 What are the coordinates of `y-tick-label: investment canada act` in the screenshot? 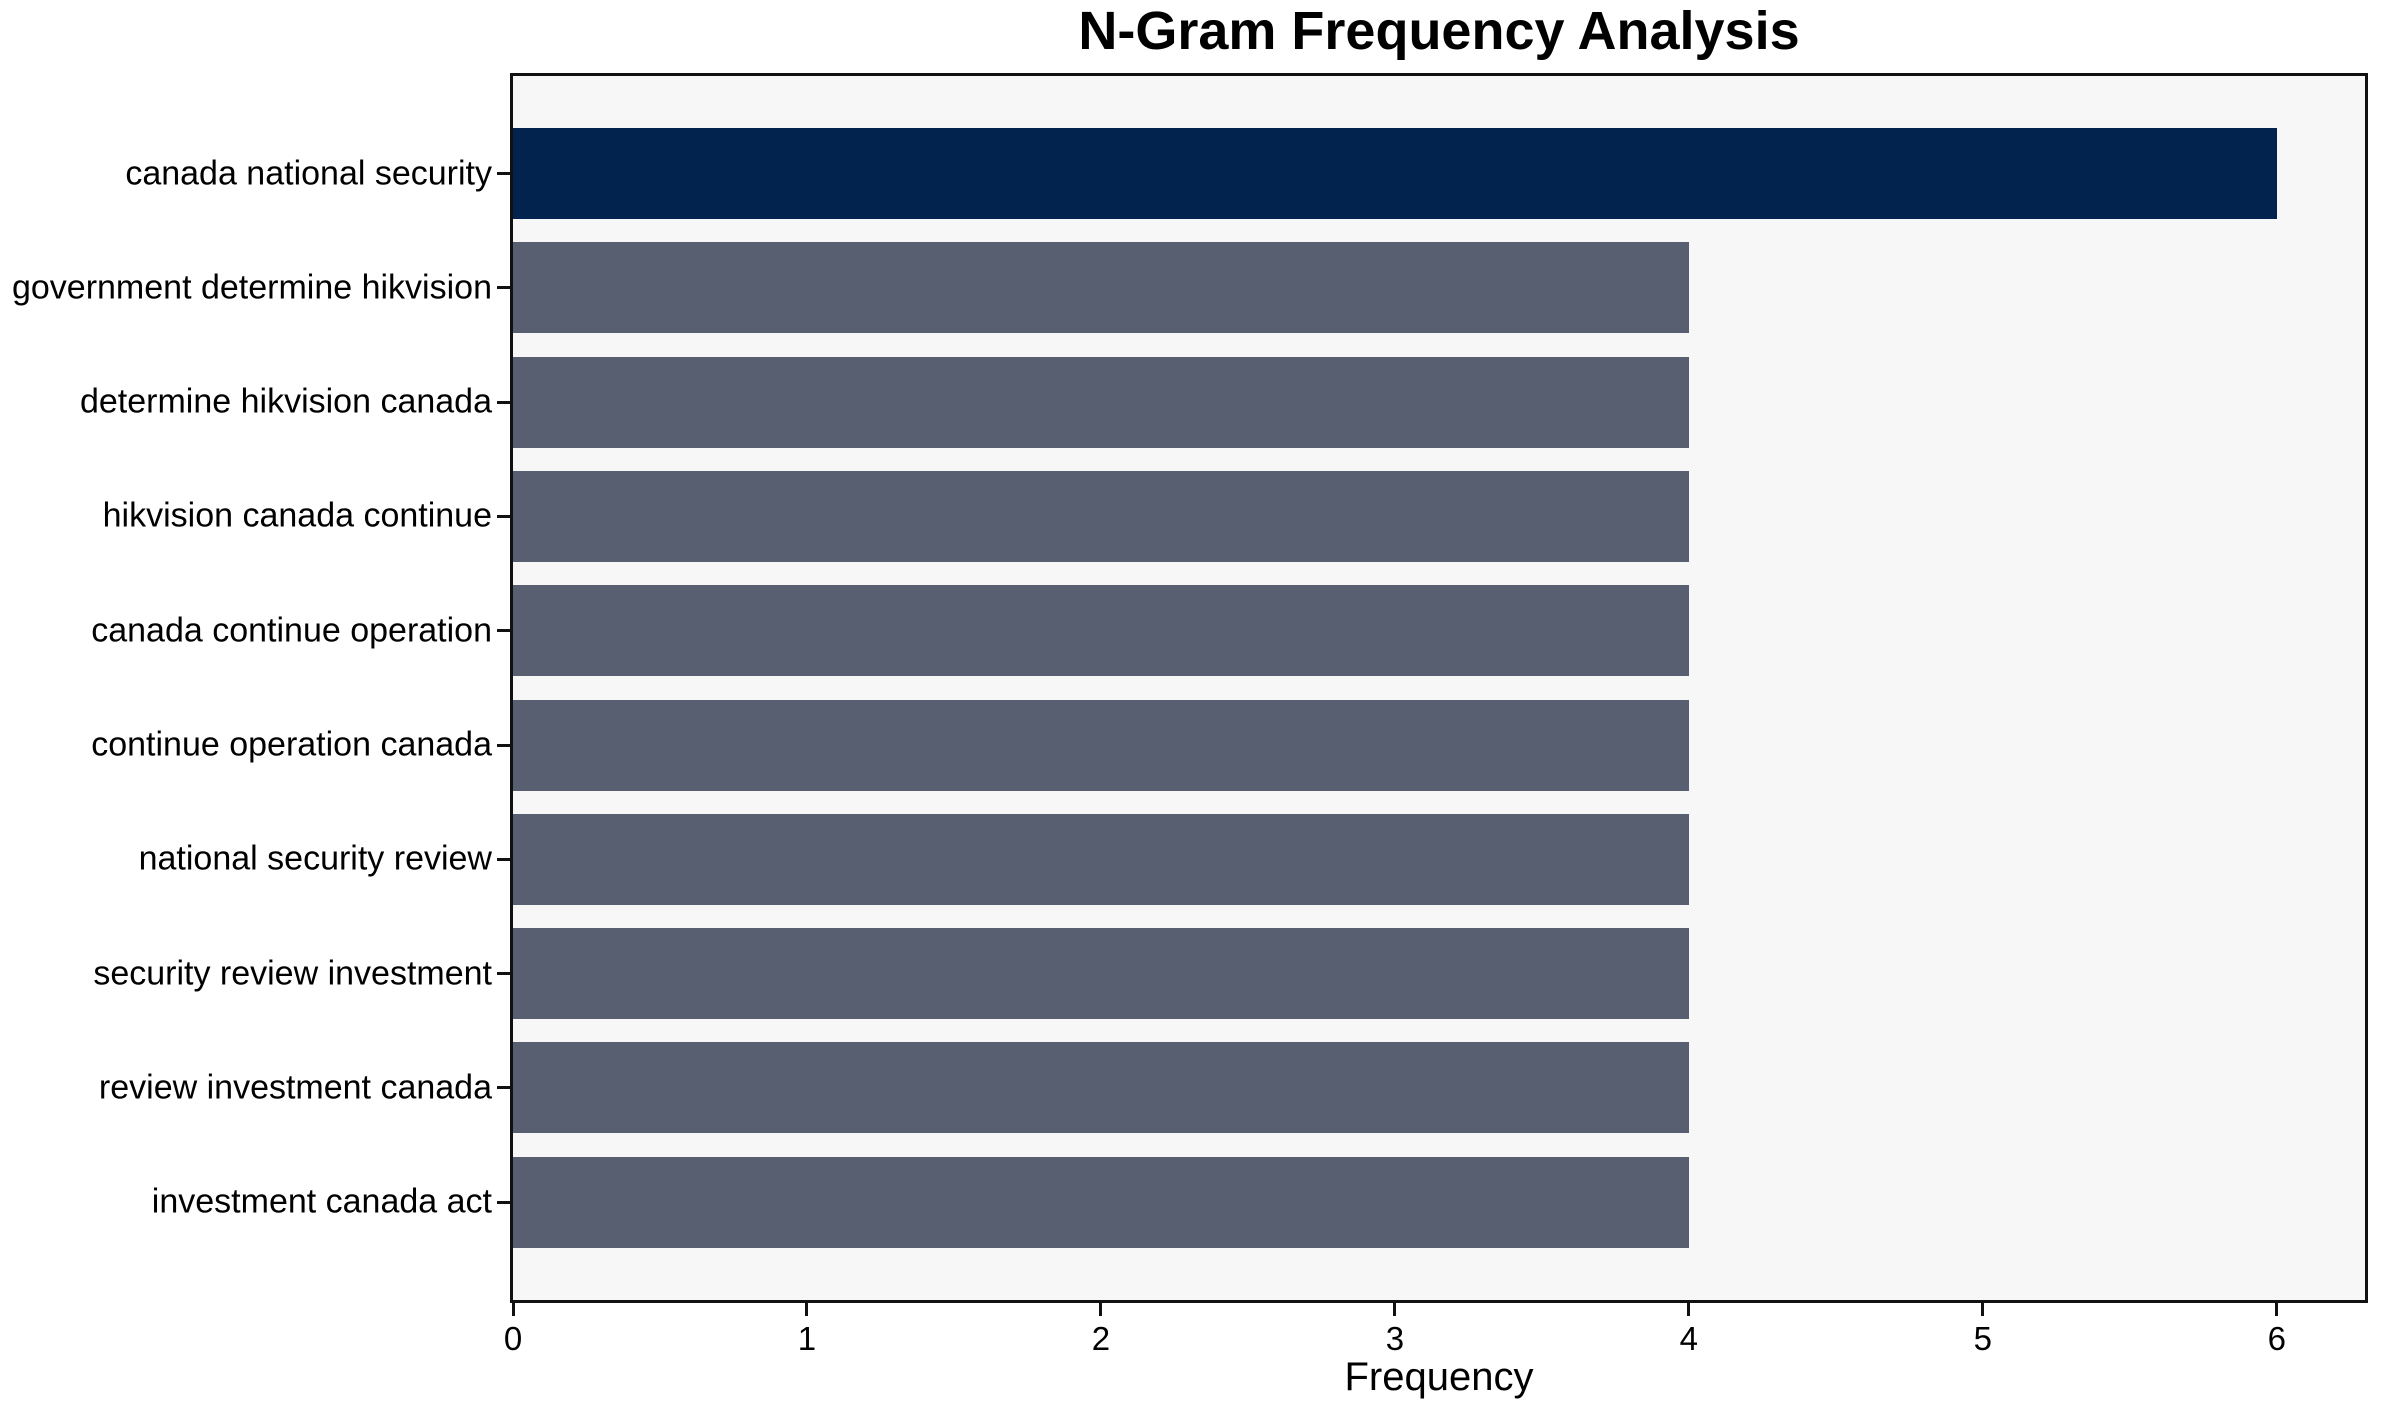 It's located at (321, 1201).